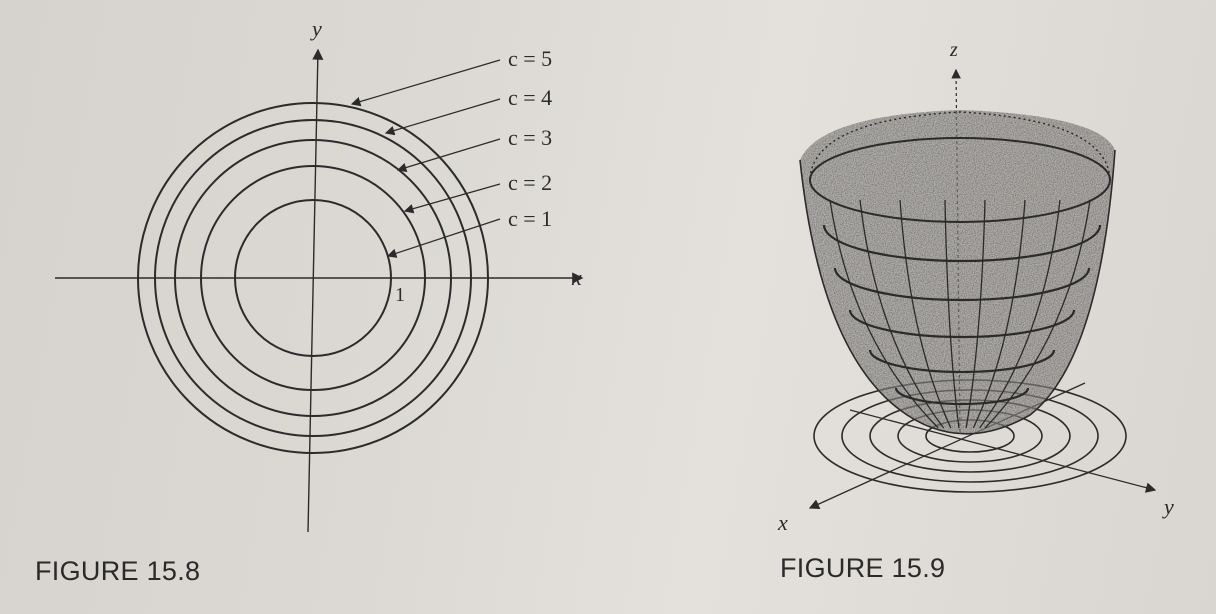  Describe the element at coordinates (425, 83) in the screenshot. I see `leader-c5` at that location.